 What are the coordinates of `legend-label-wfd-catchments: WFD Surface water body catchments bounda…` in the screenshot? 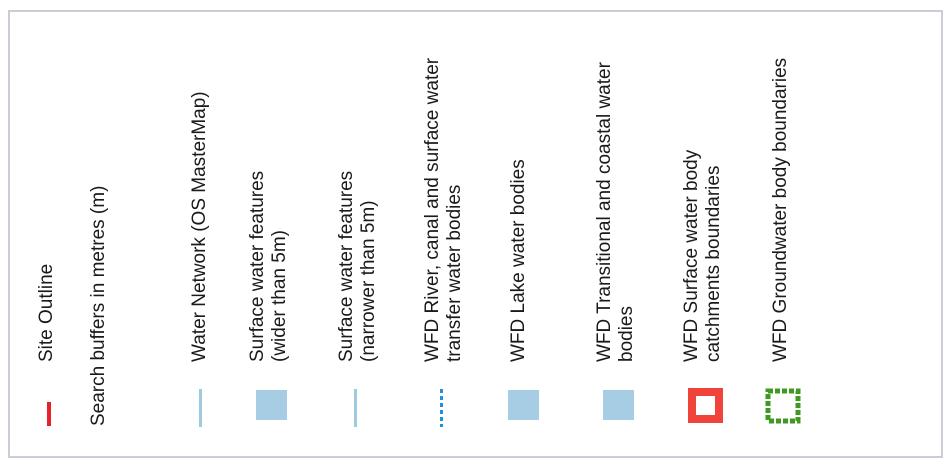 It's located at (703, 256).